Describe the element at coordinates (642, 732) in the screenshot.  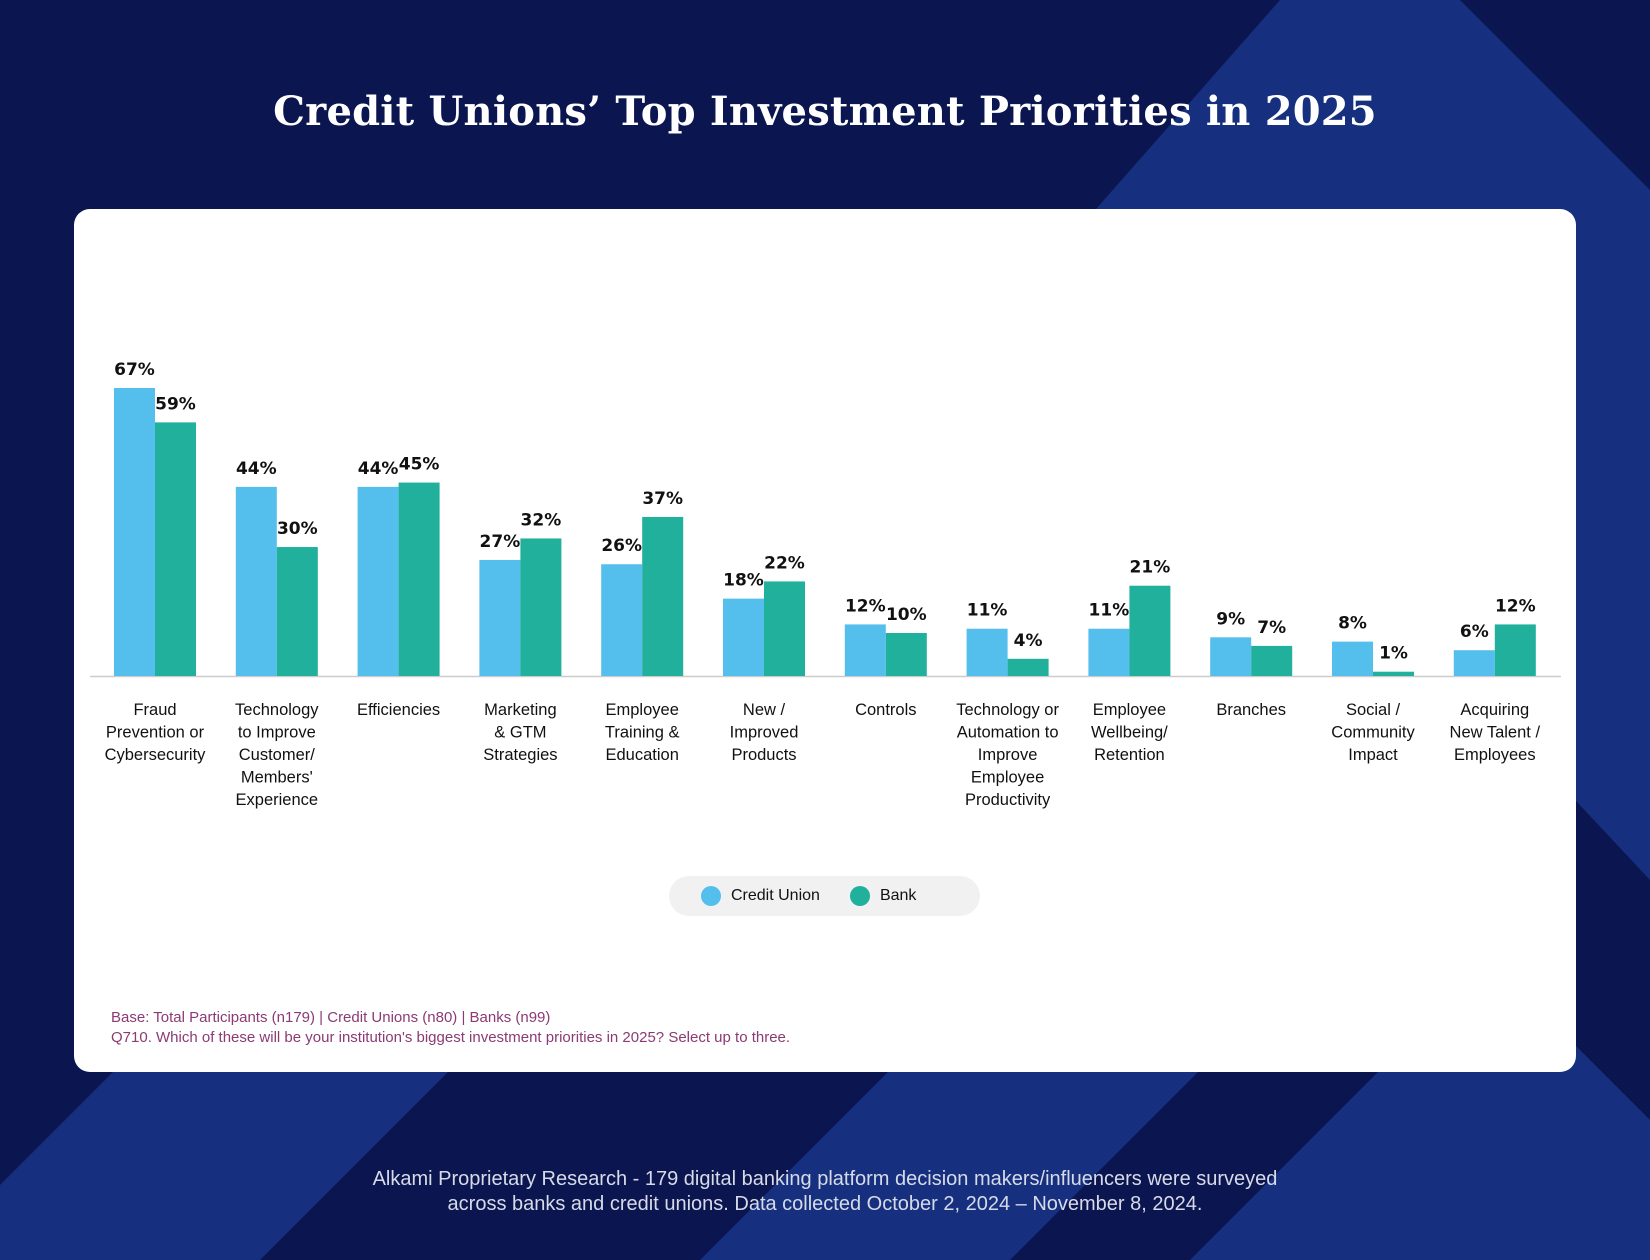
I see `category-label: Employee Training & Education` at that location.